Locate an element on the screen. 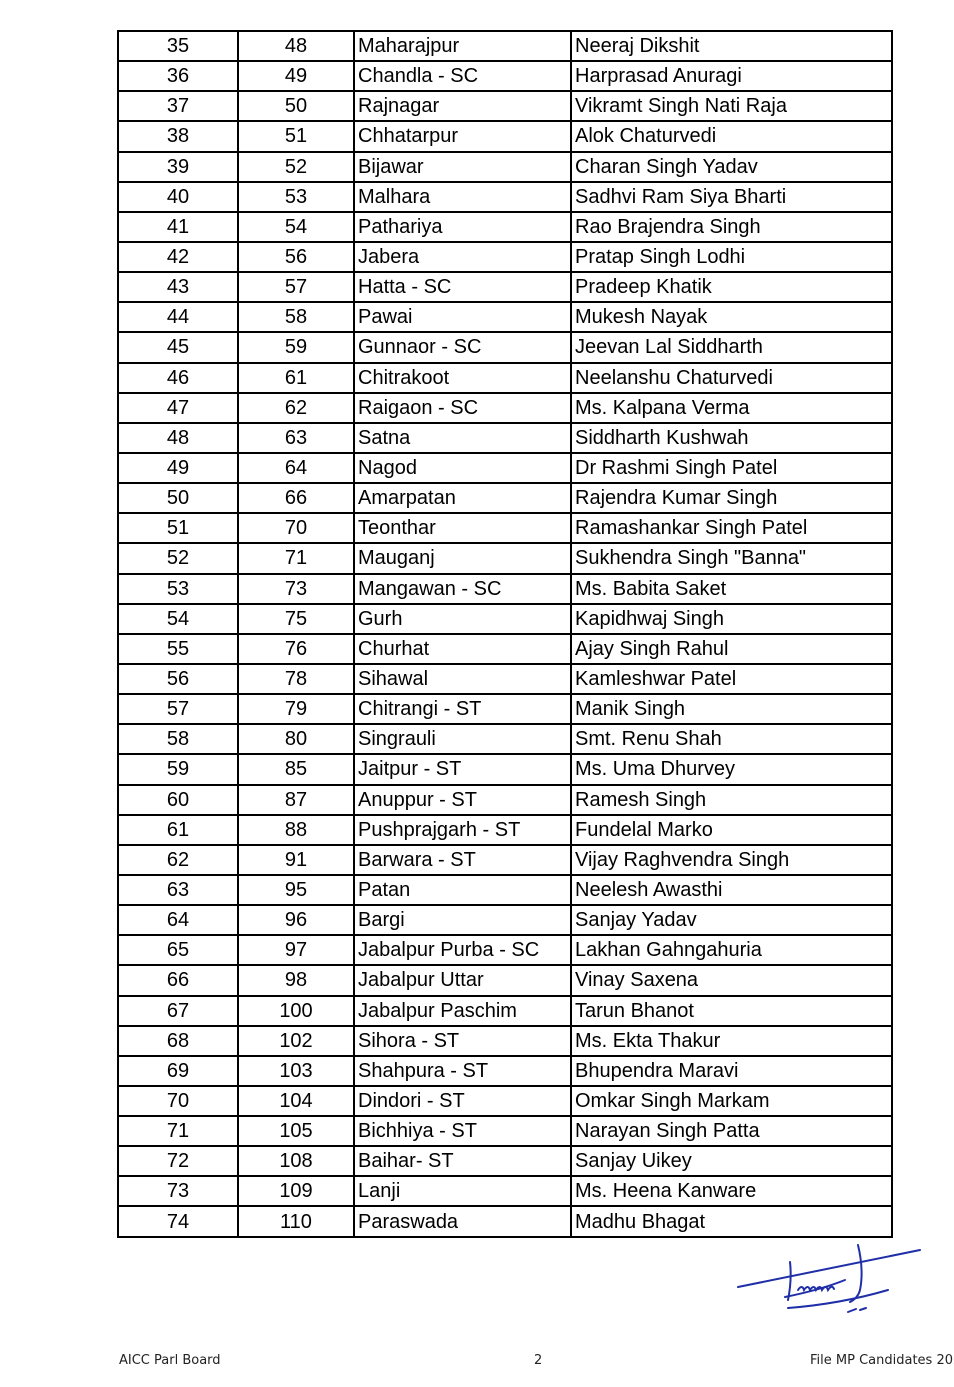  constituency-name: Chhatarpur is located at coordinates (462, 136).